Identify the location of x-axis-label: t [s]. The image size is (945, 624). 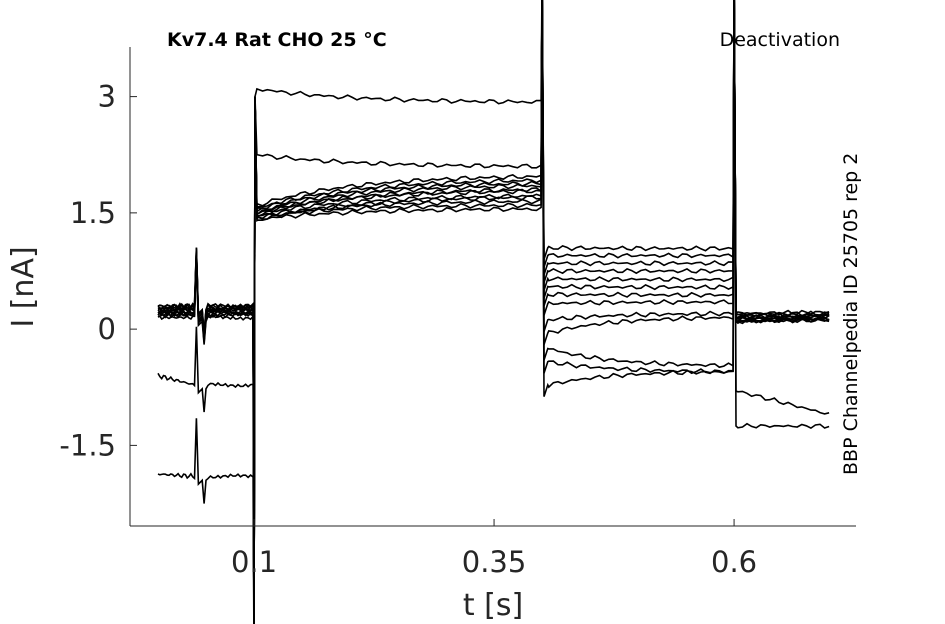
(493, 605).